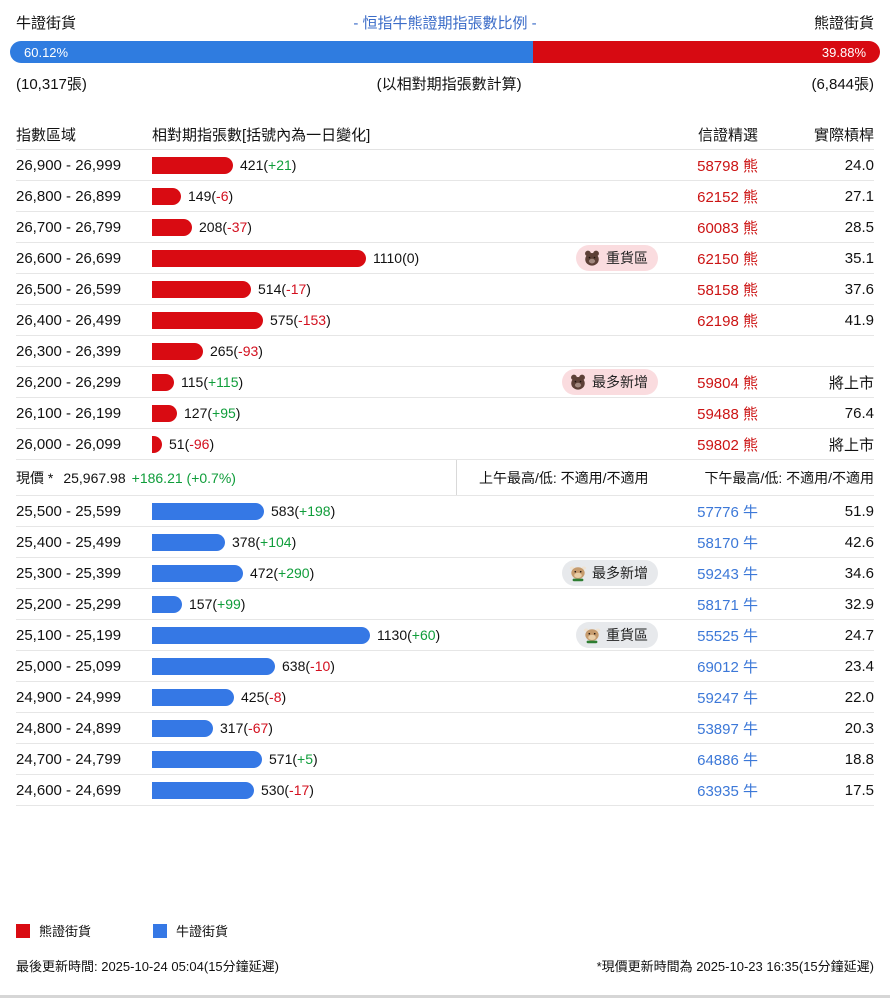 This screenshot has width=890, height=998. Describe the element at coordinates (859, 413) in the screenshot. I see `actual-leverage: 76.4` at that location.